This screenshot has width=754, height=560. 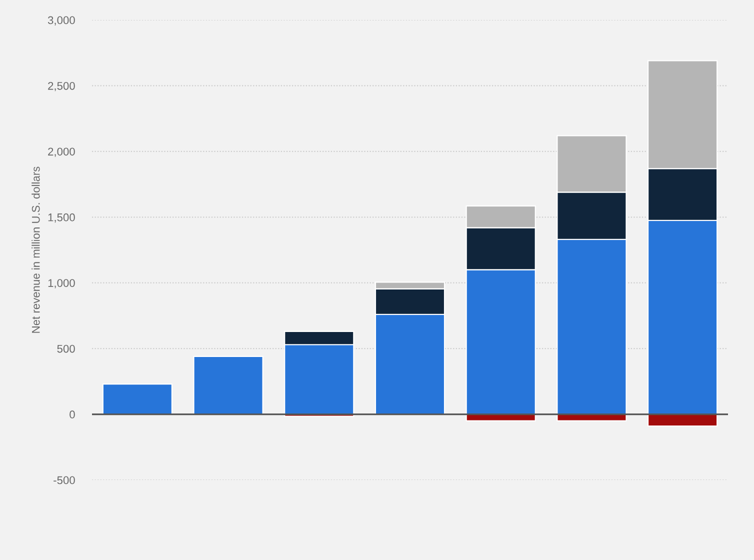 What do you see at coordinates (61, 283) in the screenshot?
I see `y-tick-label: 1,000` at bounding box center [61, 283].